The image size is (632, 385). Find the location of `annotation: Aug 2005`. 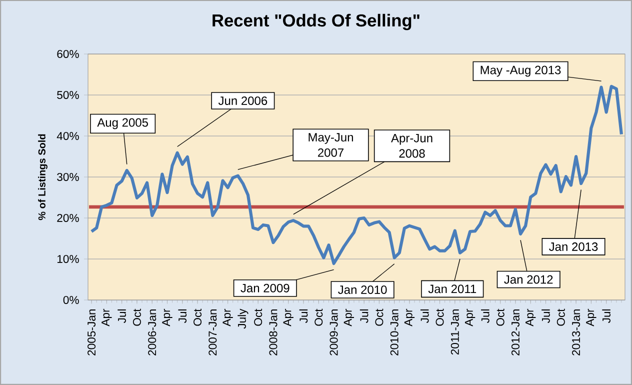

annotation: Aug 2005 is located at coordinates (122, 124).